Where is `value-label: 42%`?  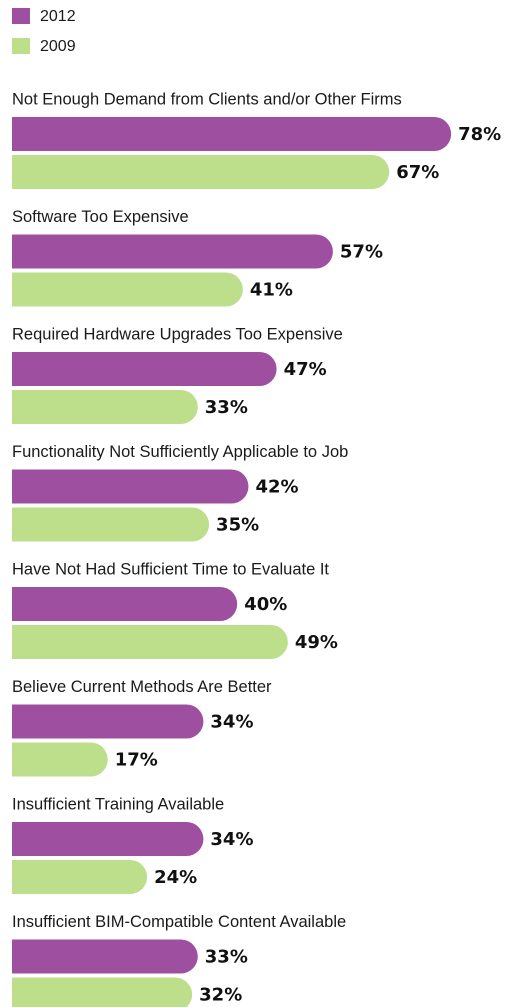
value-label: 42% is located at coordinates (276, 487).